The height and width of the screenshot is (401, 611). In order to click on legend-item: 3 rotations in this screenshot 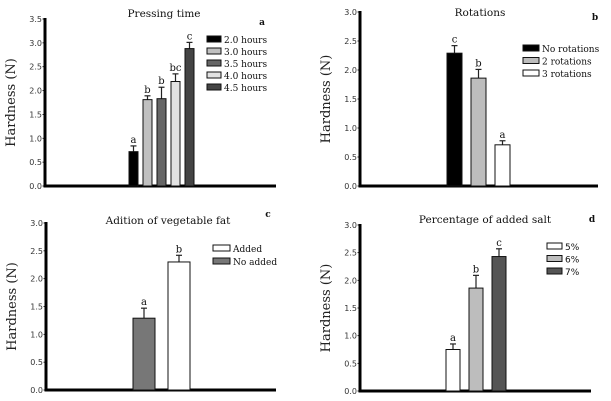, I will do `click(557, 74)`.